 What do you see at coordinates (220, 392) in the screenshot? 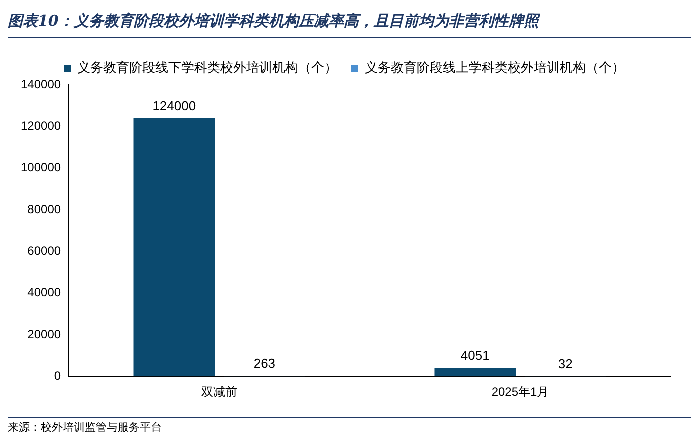
I see `x-tick-label: 双减前` at bounding box center [220, 392].